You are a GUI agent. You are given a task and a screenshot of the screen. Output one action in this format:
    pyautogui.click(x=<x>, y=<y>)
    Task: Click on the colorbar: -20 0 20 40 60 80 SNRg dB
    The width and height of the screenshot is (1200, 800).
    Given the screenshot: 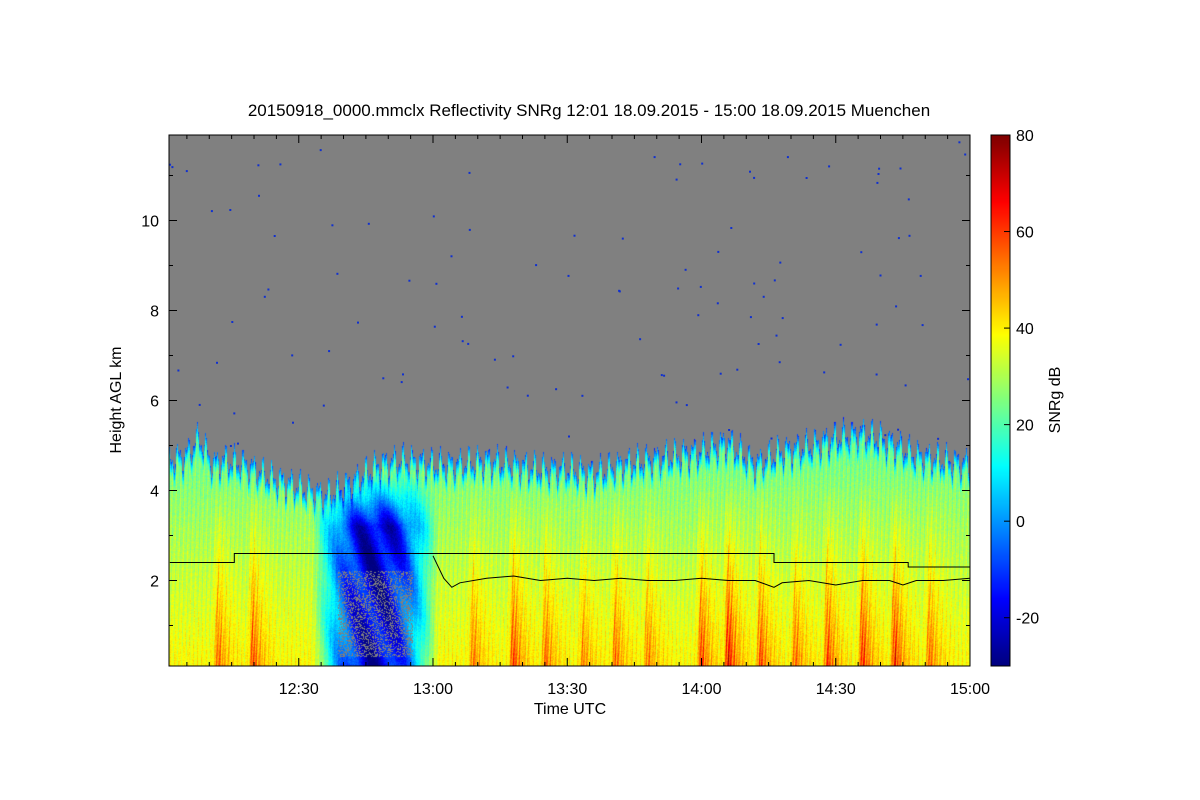 What is the action you would take?
    pyautogui.click(x=1027, y=397)
    